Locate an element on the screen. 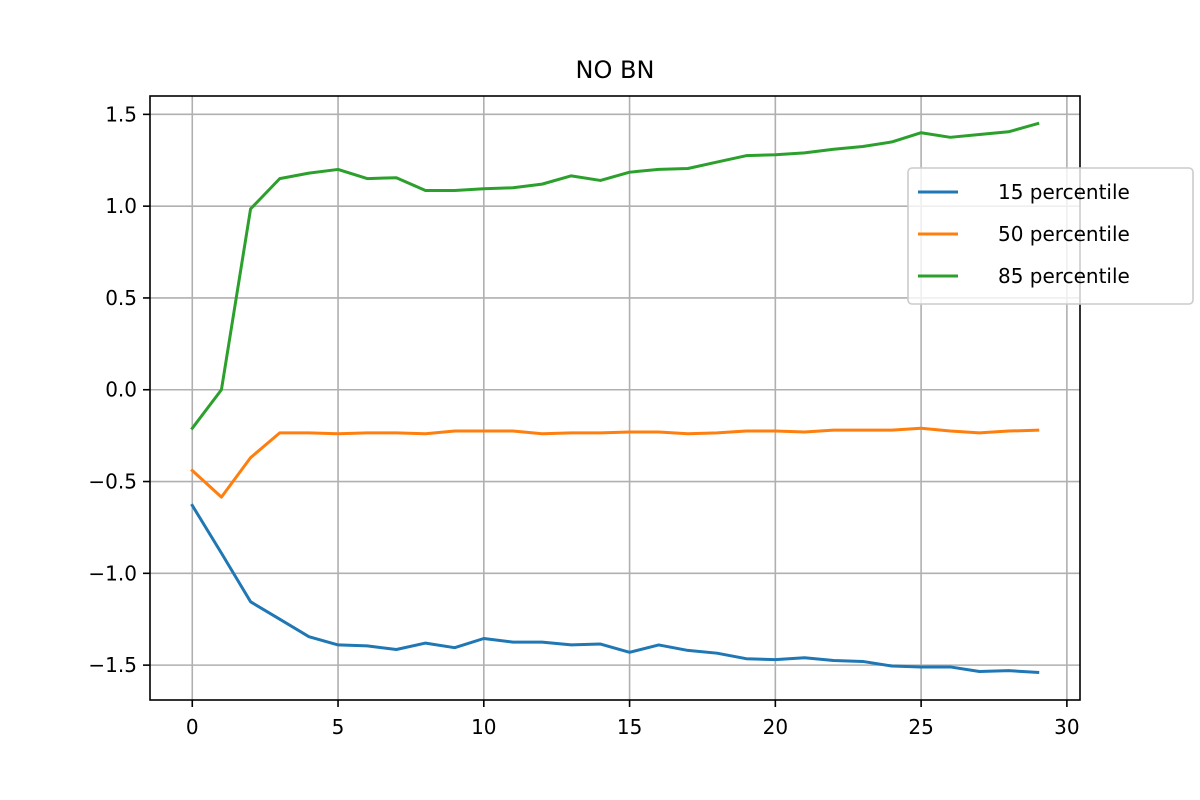  chart-title: NO BN is located at coordinates (615, 70).